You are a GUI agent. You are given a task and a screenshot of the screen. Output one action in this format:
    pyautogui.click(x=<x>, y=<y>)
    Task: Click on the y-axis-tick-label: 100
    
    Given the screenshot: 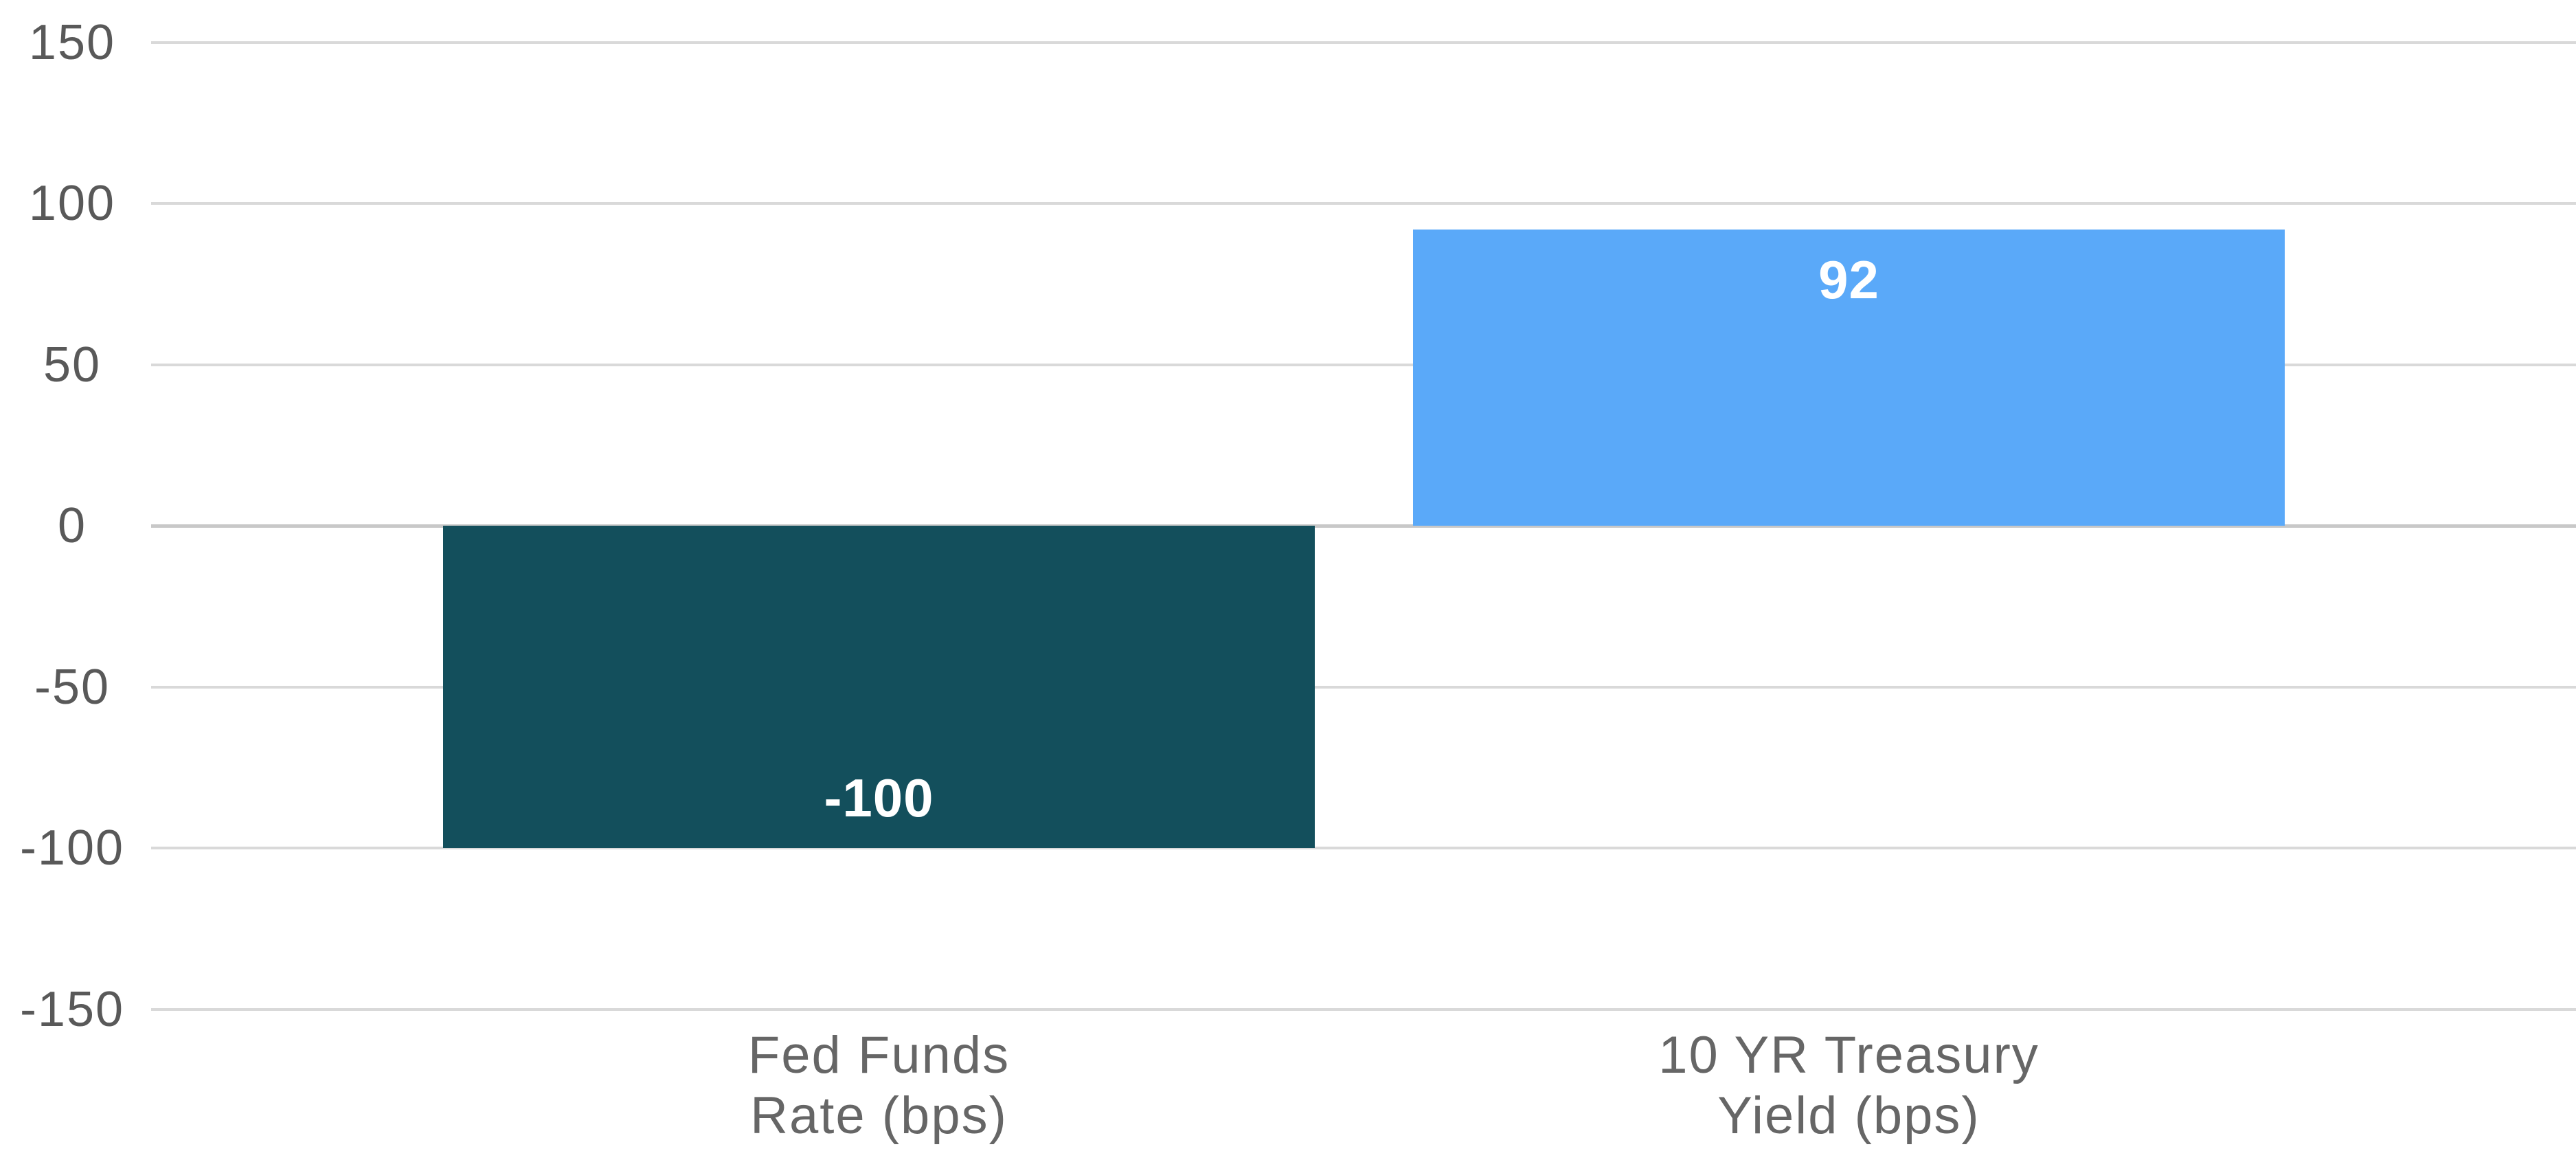 What is the action you would take?
    pyautogui.click(x=72, y=204)
    